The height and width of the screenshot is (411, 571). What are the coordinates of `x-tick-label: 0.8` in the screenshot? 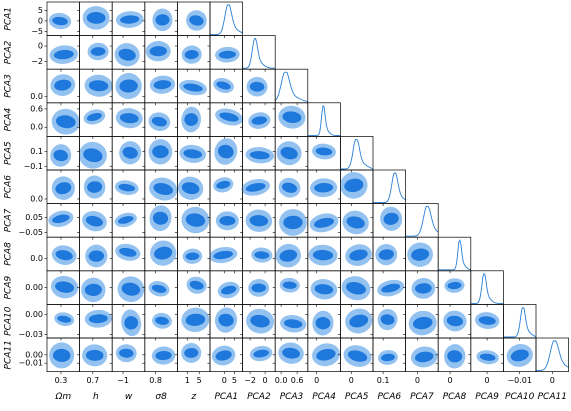 It's located at (155, 380).